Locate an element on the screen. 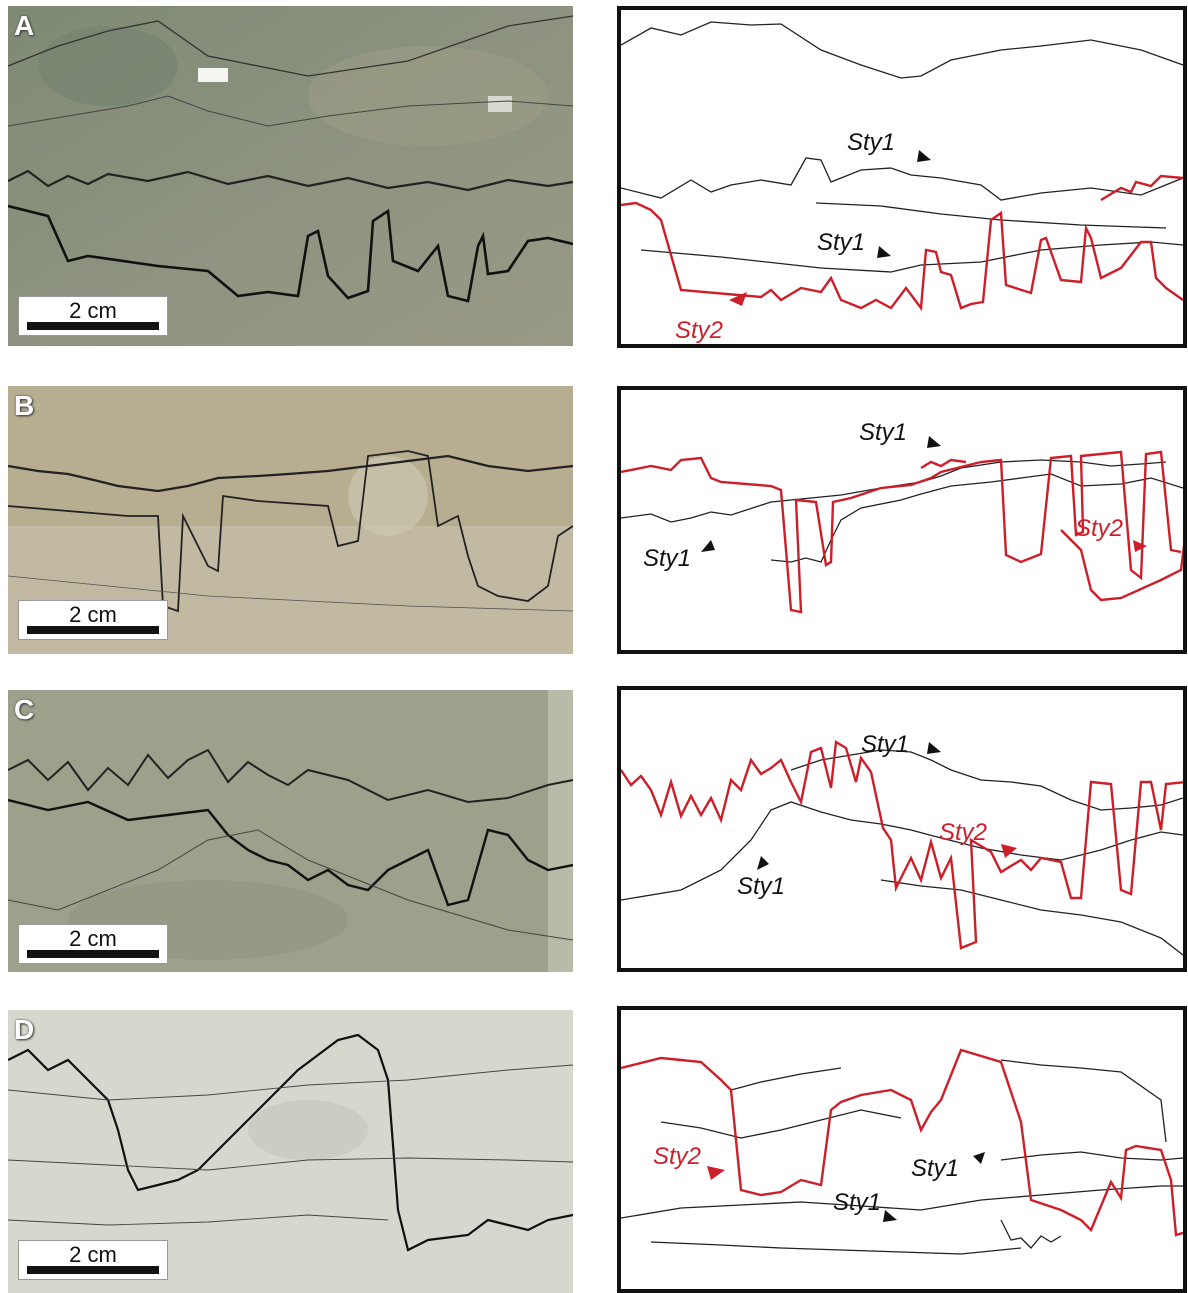 This screenshot has height=1293, width=1188. arrow-sty1-a1 is located at coordinates (924, 156).